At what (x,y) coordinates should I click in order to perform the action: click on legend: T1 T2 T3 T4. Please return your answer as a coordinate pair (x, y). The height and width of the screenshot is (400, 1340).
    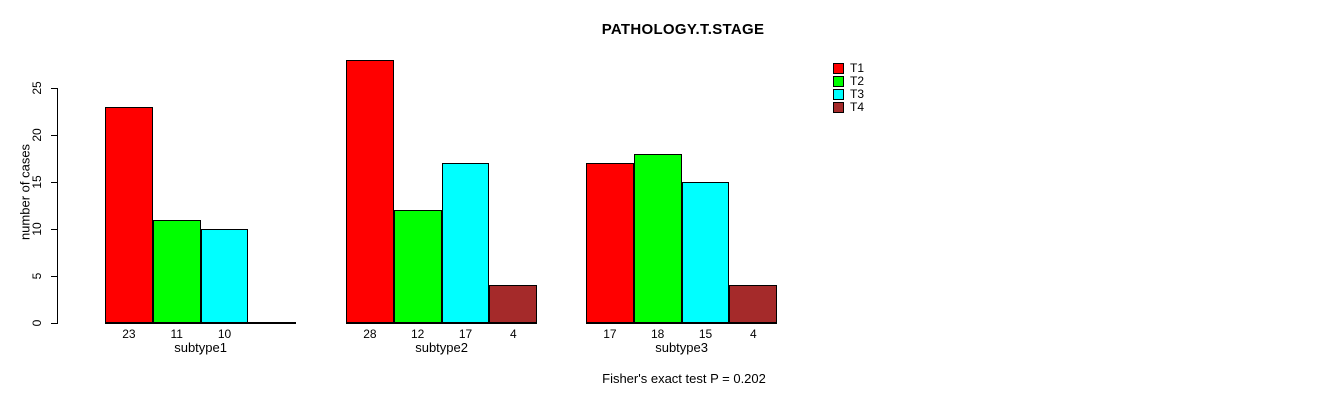
    Looking at the image, I should click on (848, 88).